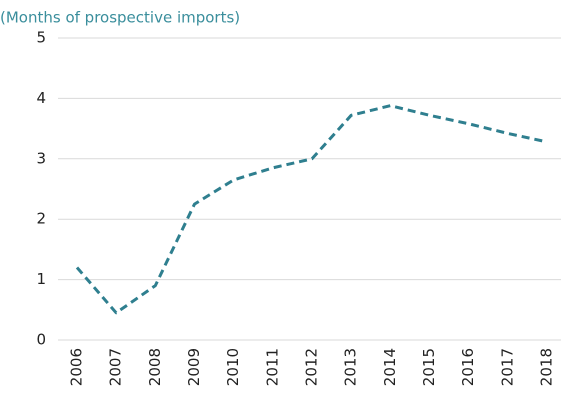  What do you see at coordinates (155, 367) in the screenshot?
I see `x-tick-label: 2008` at bounding box center [155, 367].